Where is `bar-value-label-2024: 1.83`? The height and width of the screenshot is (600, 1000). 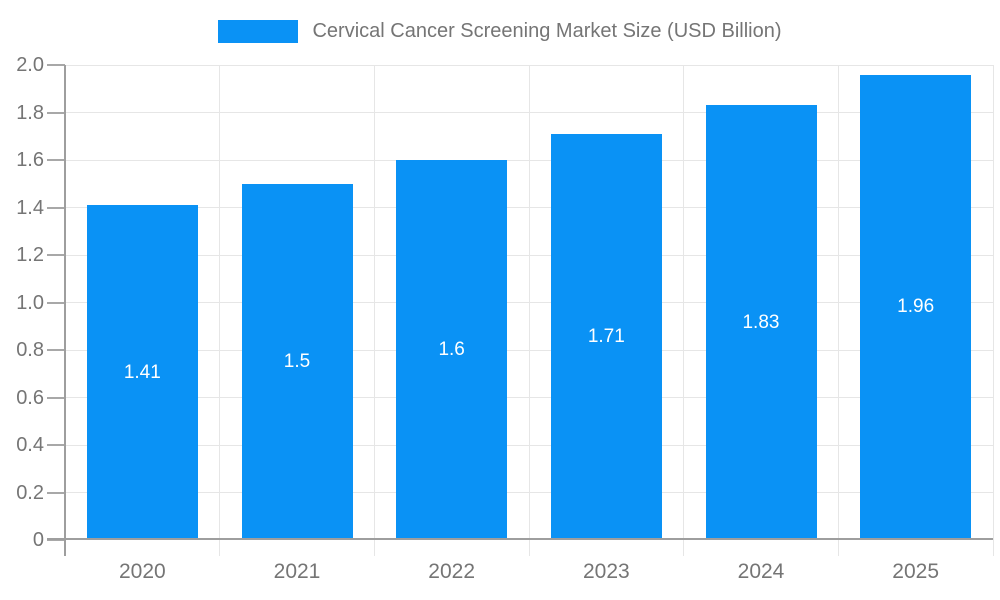 bar-value-label-2024: 1.83 is located at coordinates (761, 322).